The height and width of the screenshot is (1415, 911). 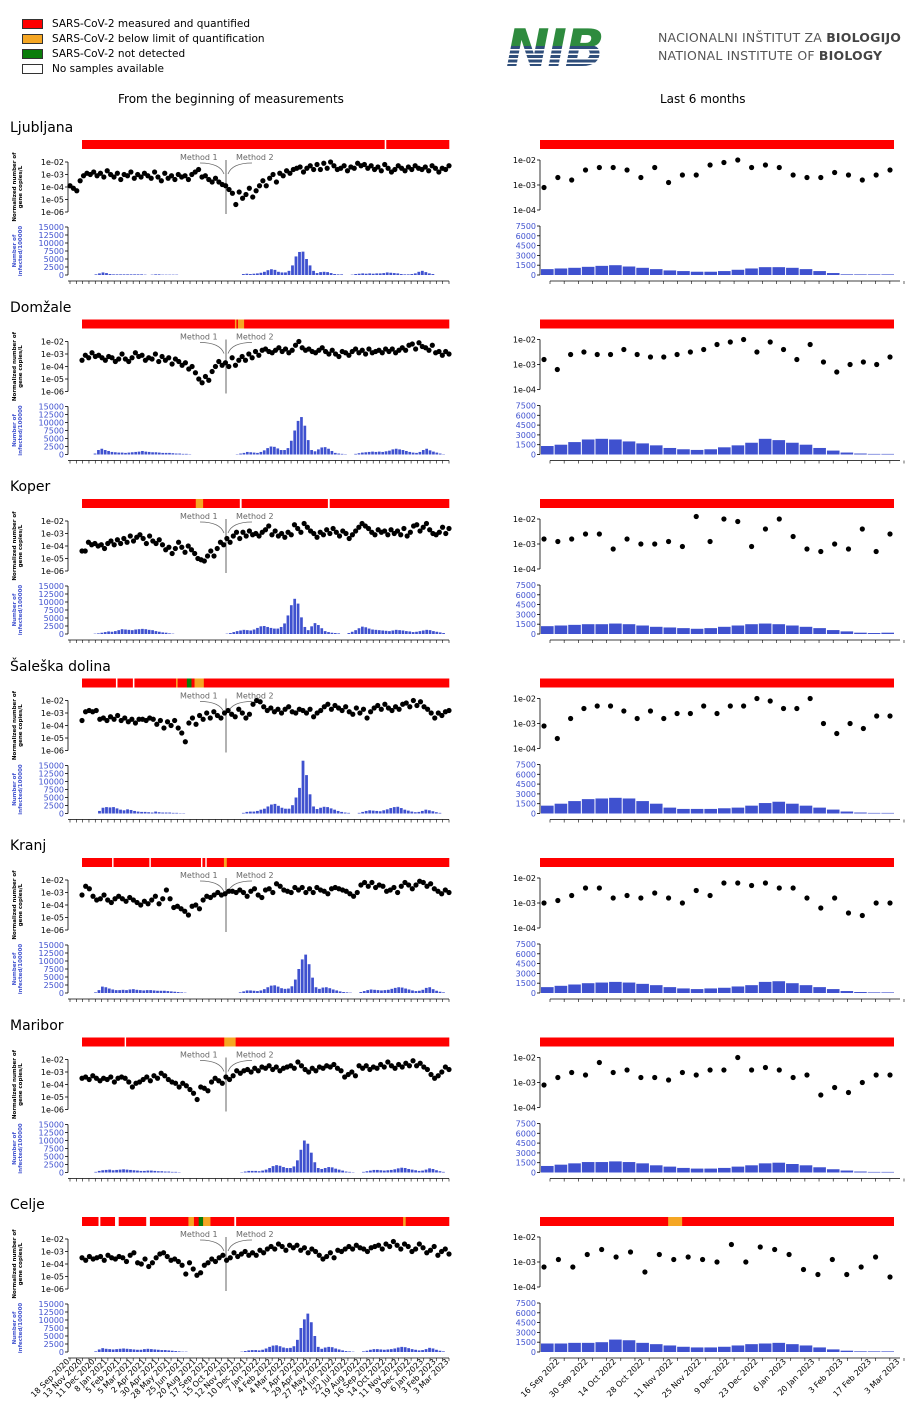 What do you see at coordinates (61, 993) in the screenshot?
I see `cases-y-tick-label: 0` at bounding box center [61, 993].